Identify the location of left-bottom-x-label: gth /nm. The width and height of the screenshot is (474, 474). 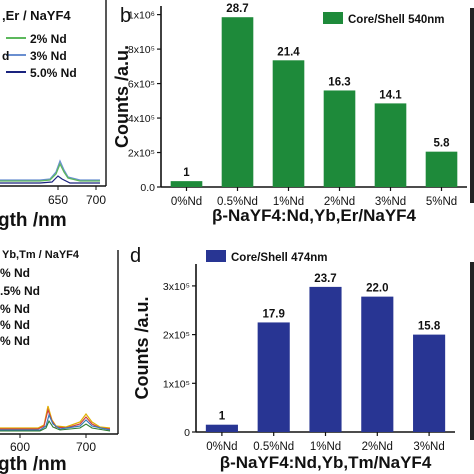
(33, 464).